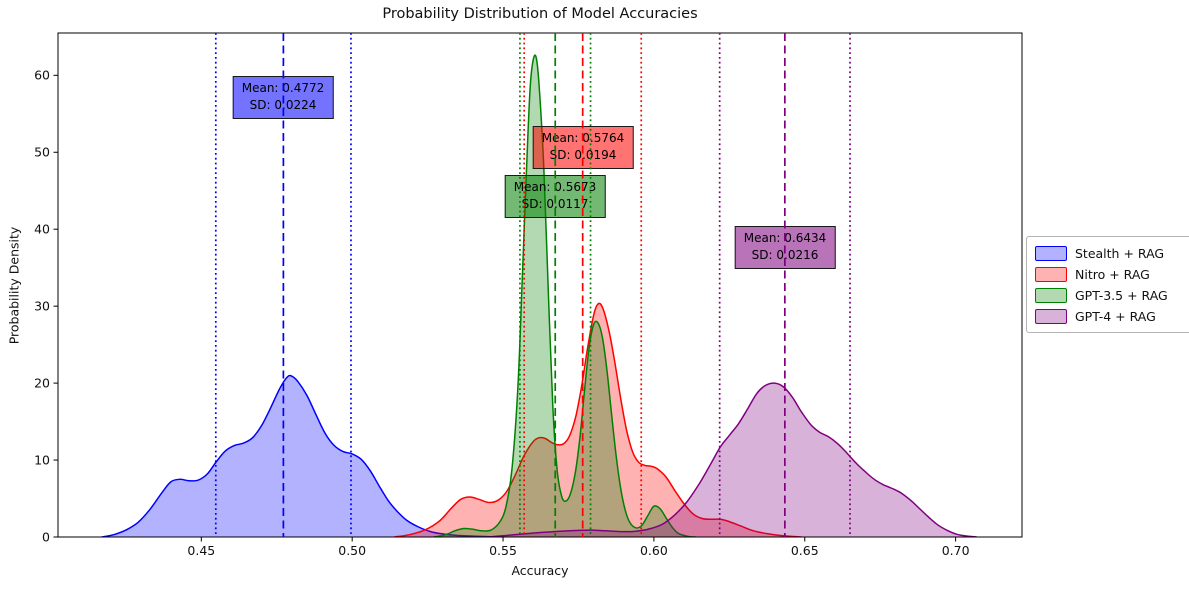 Image resolution: width=1189 pixels, height=590 pixels. Describe the element at coordinates (583, 155) in the screenshot. I see `annotation-sd-text: SD: 0.0194` at that location.